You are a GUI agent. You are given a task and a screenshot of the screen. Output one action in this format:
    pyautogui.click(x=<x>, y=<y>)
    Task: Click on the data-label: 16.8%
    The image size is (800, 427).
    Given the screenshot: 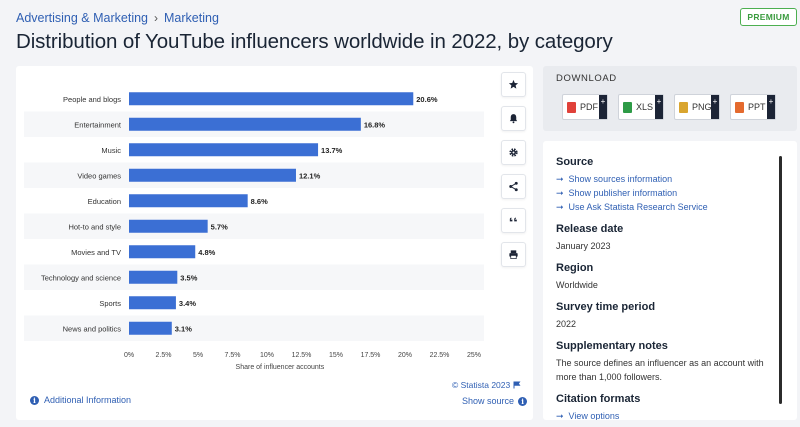 What is the action you would take?
    pyautogui.click(x=375, y=124)
    